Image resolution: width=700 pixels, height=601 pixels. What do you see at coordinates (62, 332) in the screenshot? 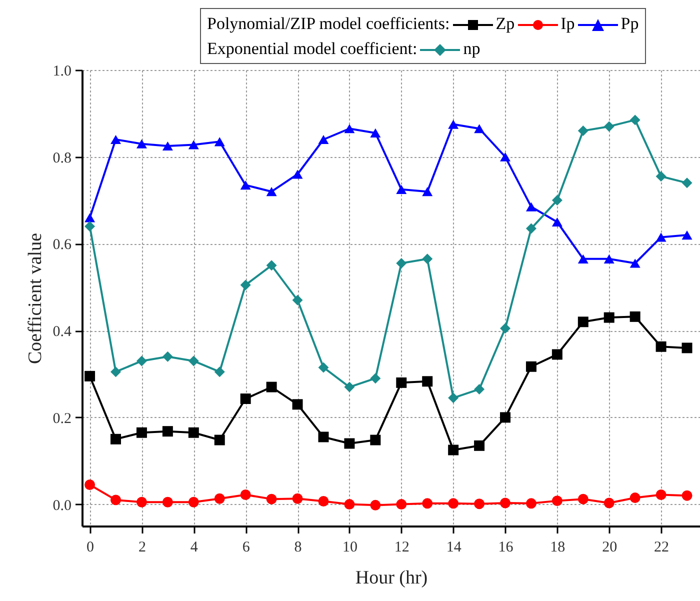
I see `y-tick-label: 0.4` at bounding box center [62, 332].